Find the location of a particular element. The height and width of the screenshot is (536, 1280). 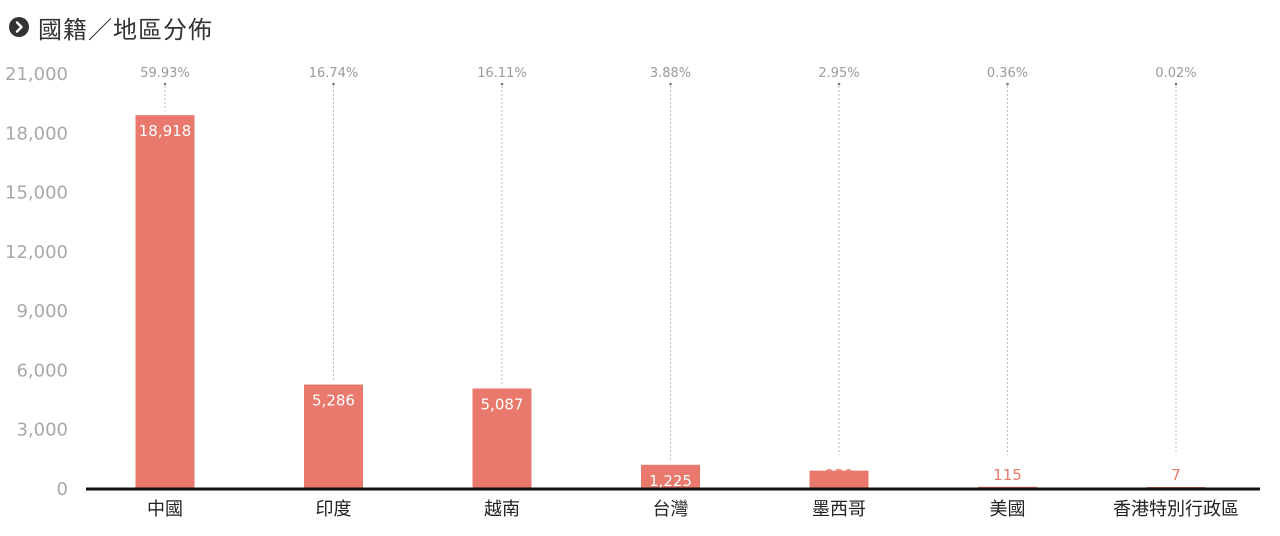

y-tick-label: 18,000 is located at coordinates (36, 133).